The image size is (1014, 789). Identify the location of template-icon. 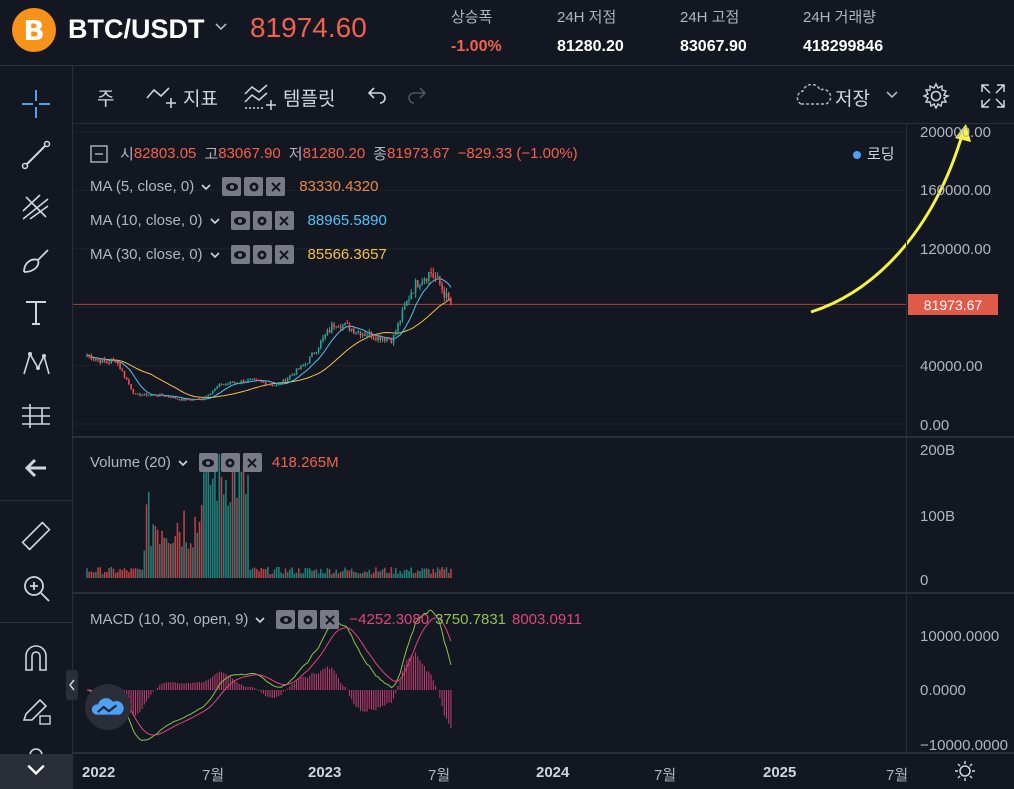
(260, 96).